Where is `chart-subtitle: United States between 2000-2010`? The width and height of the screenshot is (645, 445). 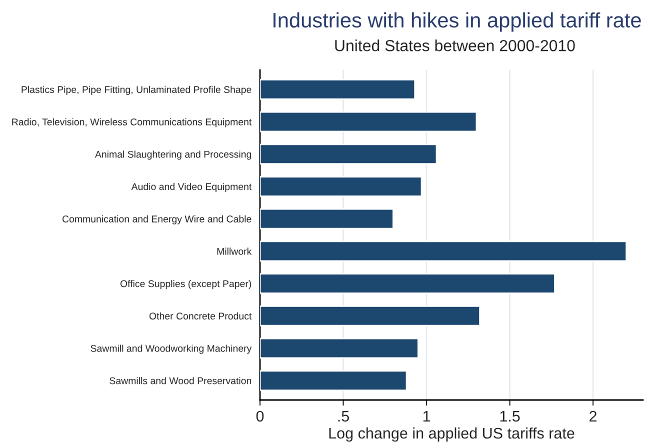
chart-subtitle: United States between 2000-2010 is located at coordinates (455, 46).